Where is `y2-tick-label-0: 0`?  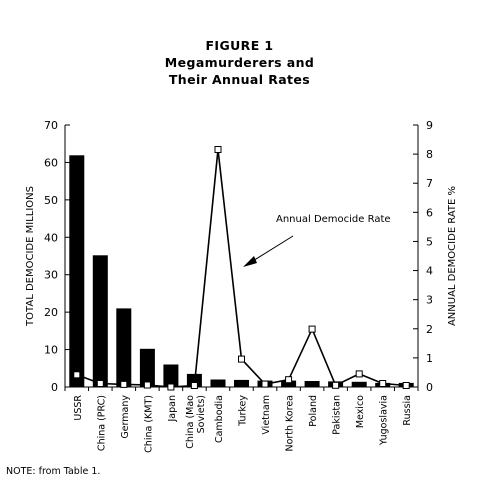
y2-tick-label-0: 0 is located at coordinates (429, 387).